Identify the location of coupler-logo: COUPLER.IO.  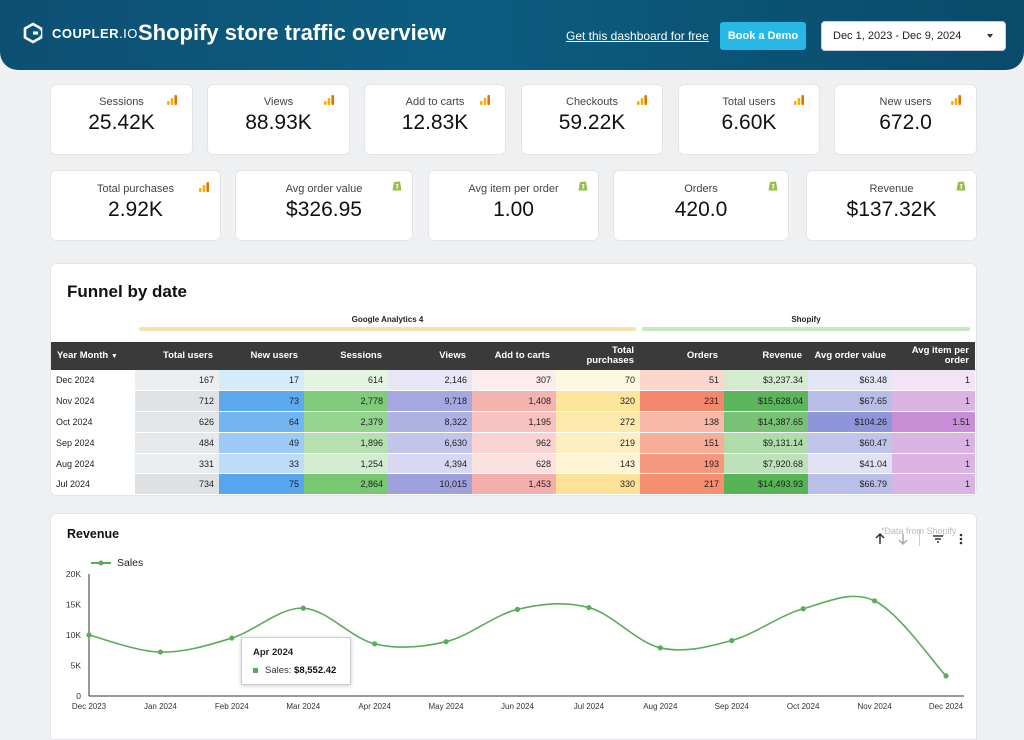
(80, 33).